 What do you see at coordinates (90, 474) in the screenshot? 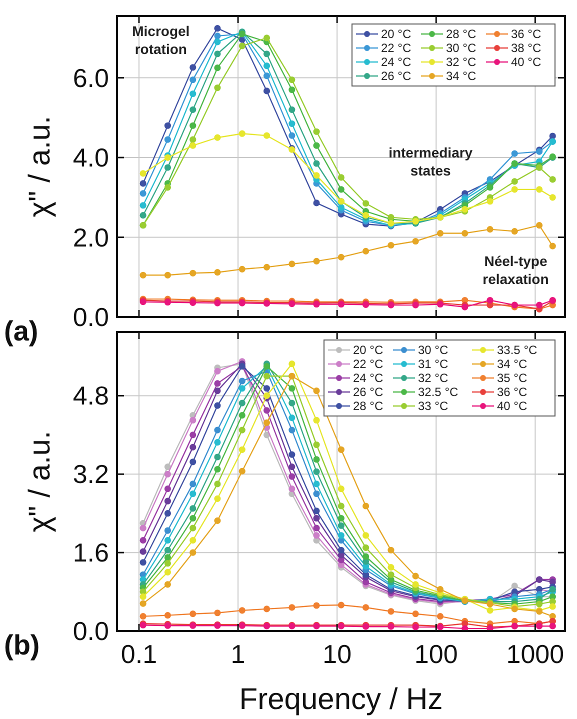
I see `y-tick-label: 3.2` at bounding box center [90, 474].